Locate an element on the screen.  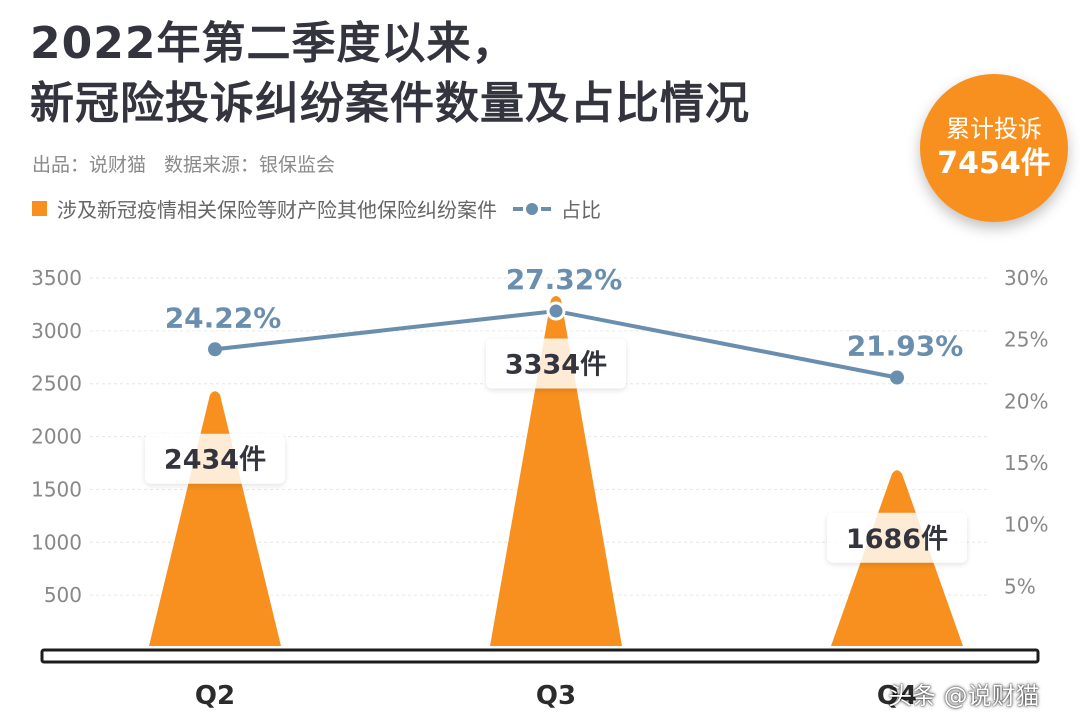
left-axis-tick-label: 3500 is located at coordinates (56, 278).